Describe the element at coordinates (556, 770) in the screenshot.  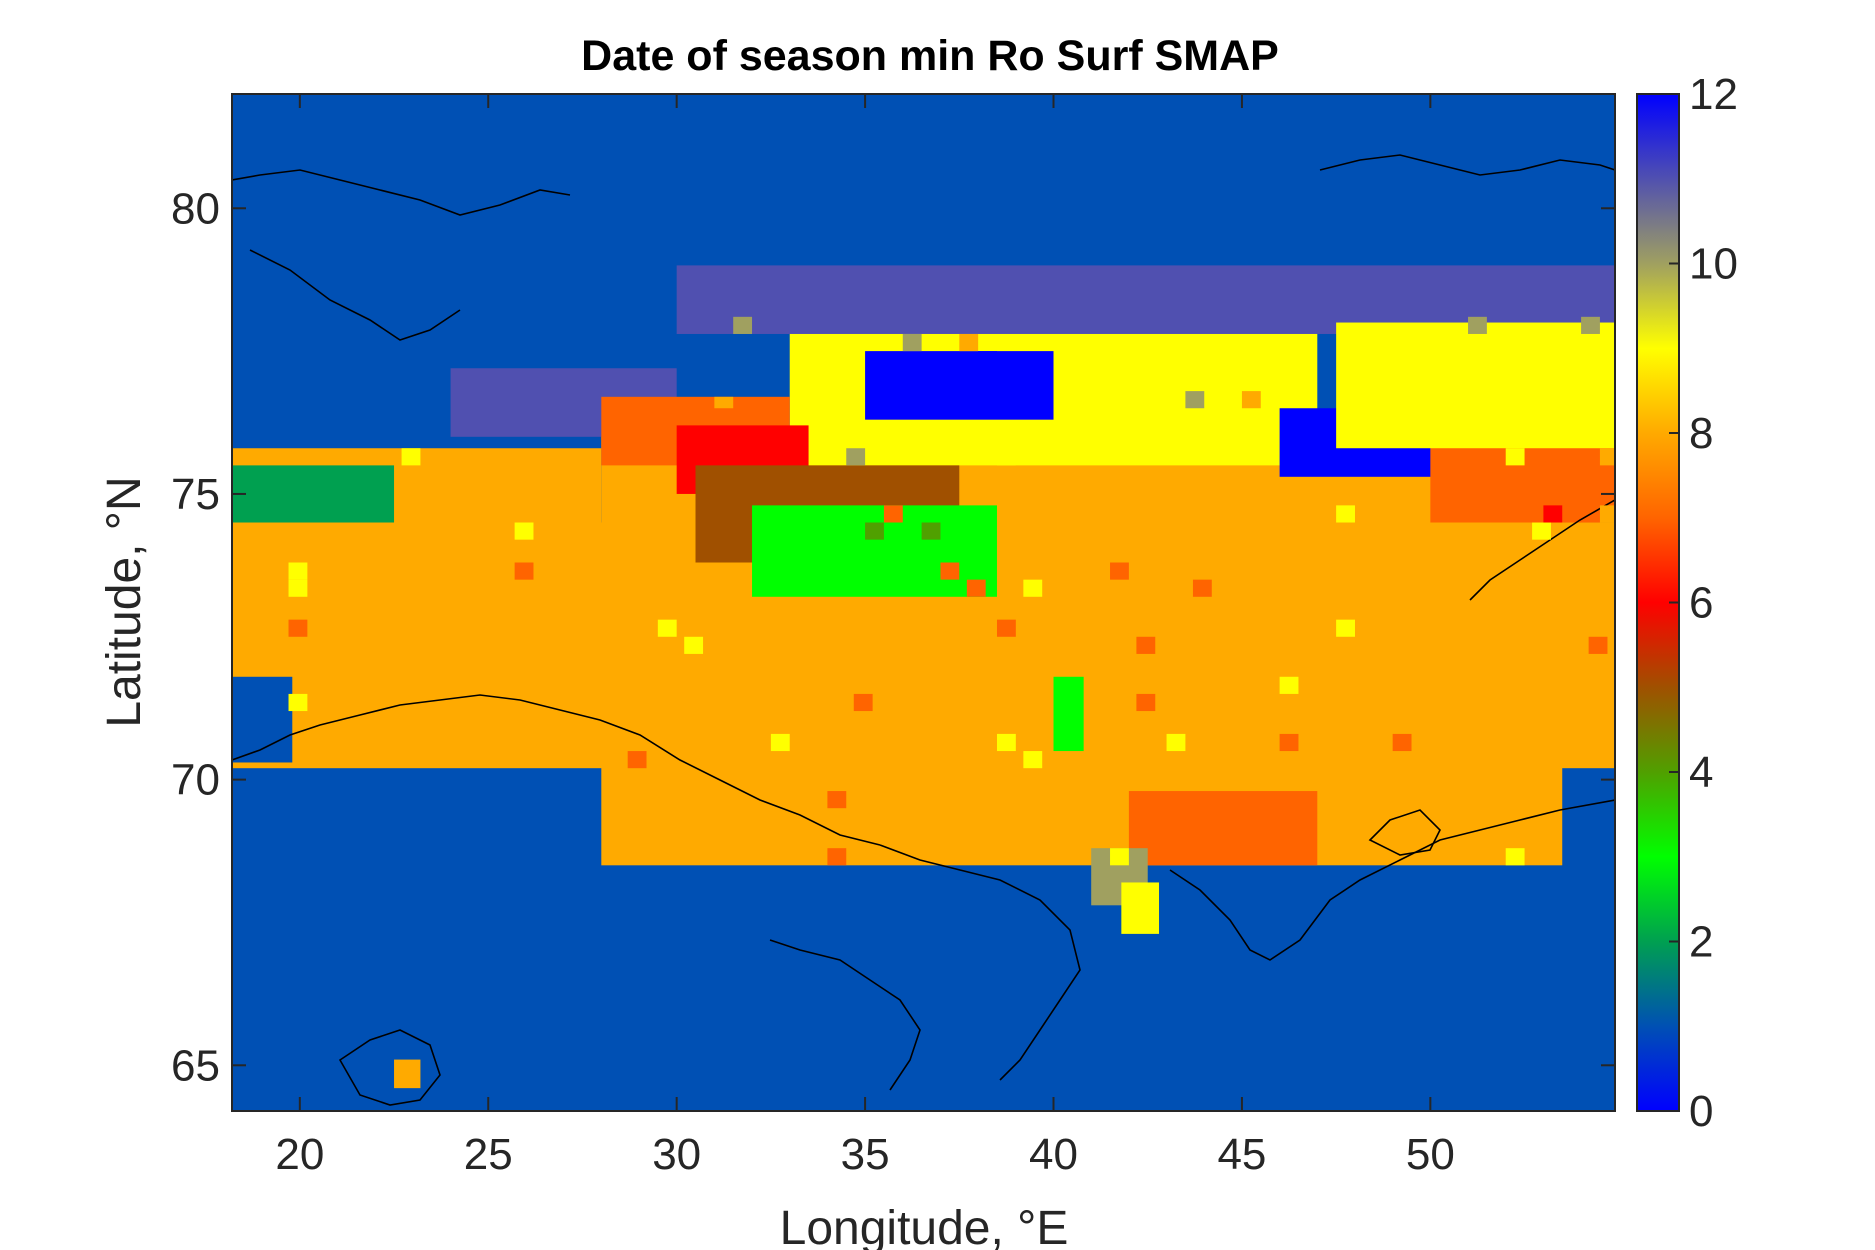
I see `coastline-scandinavia` at that location.